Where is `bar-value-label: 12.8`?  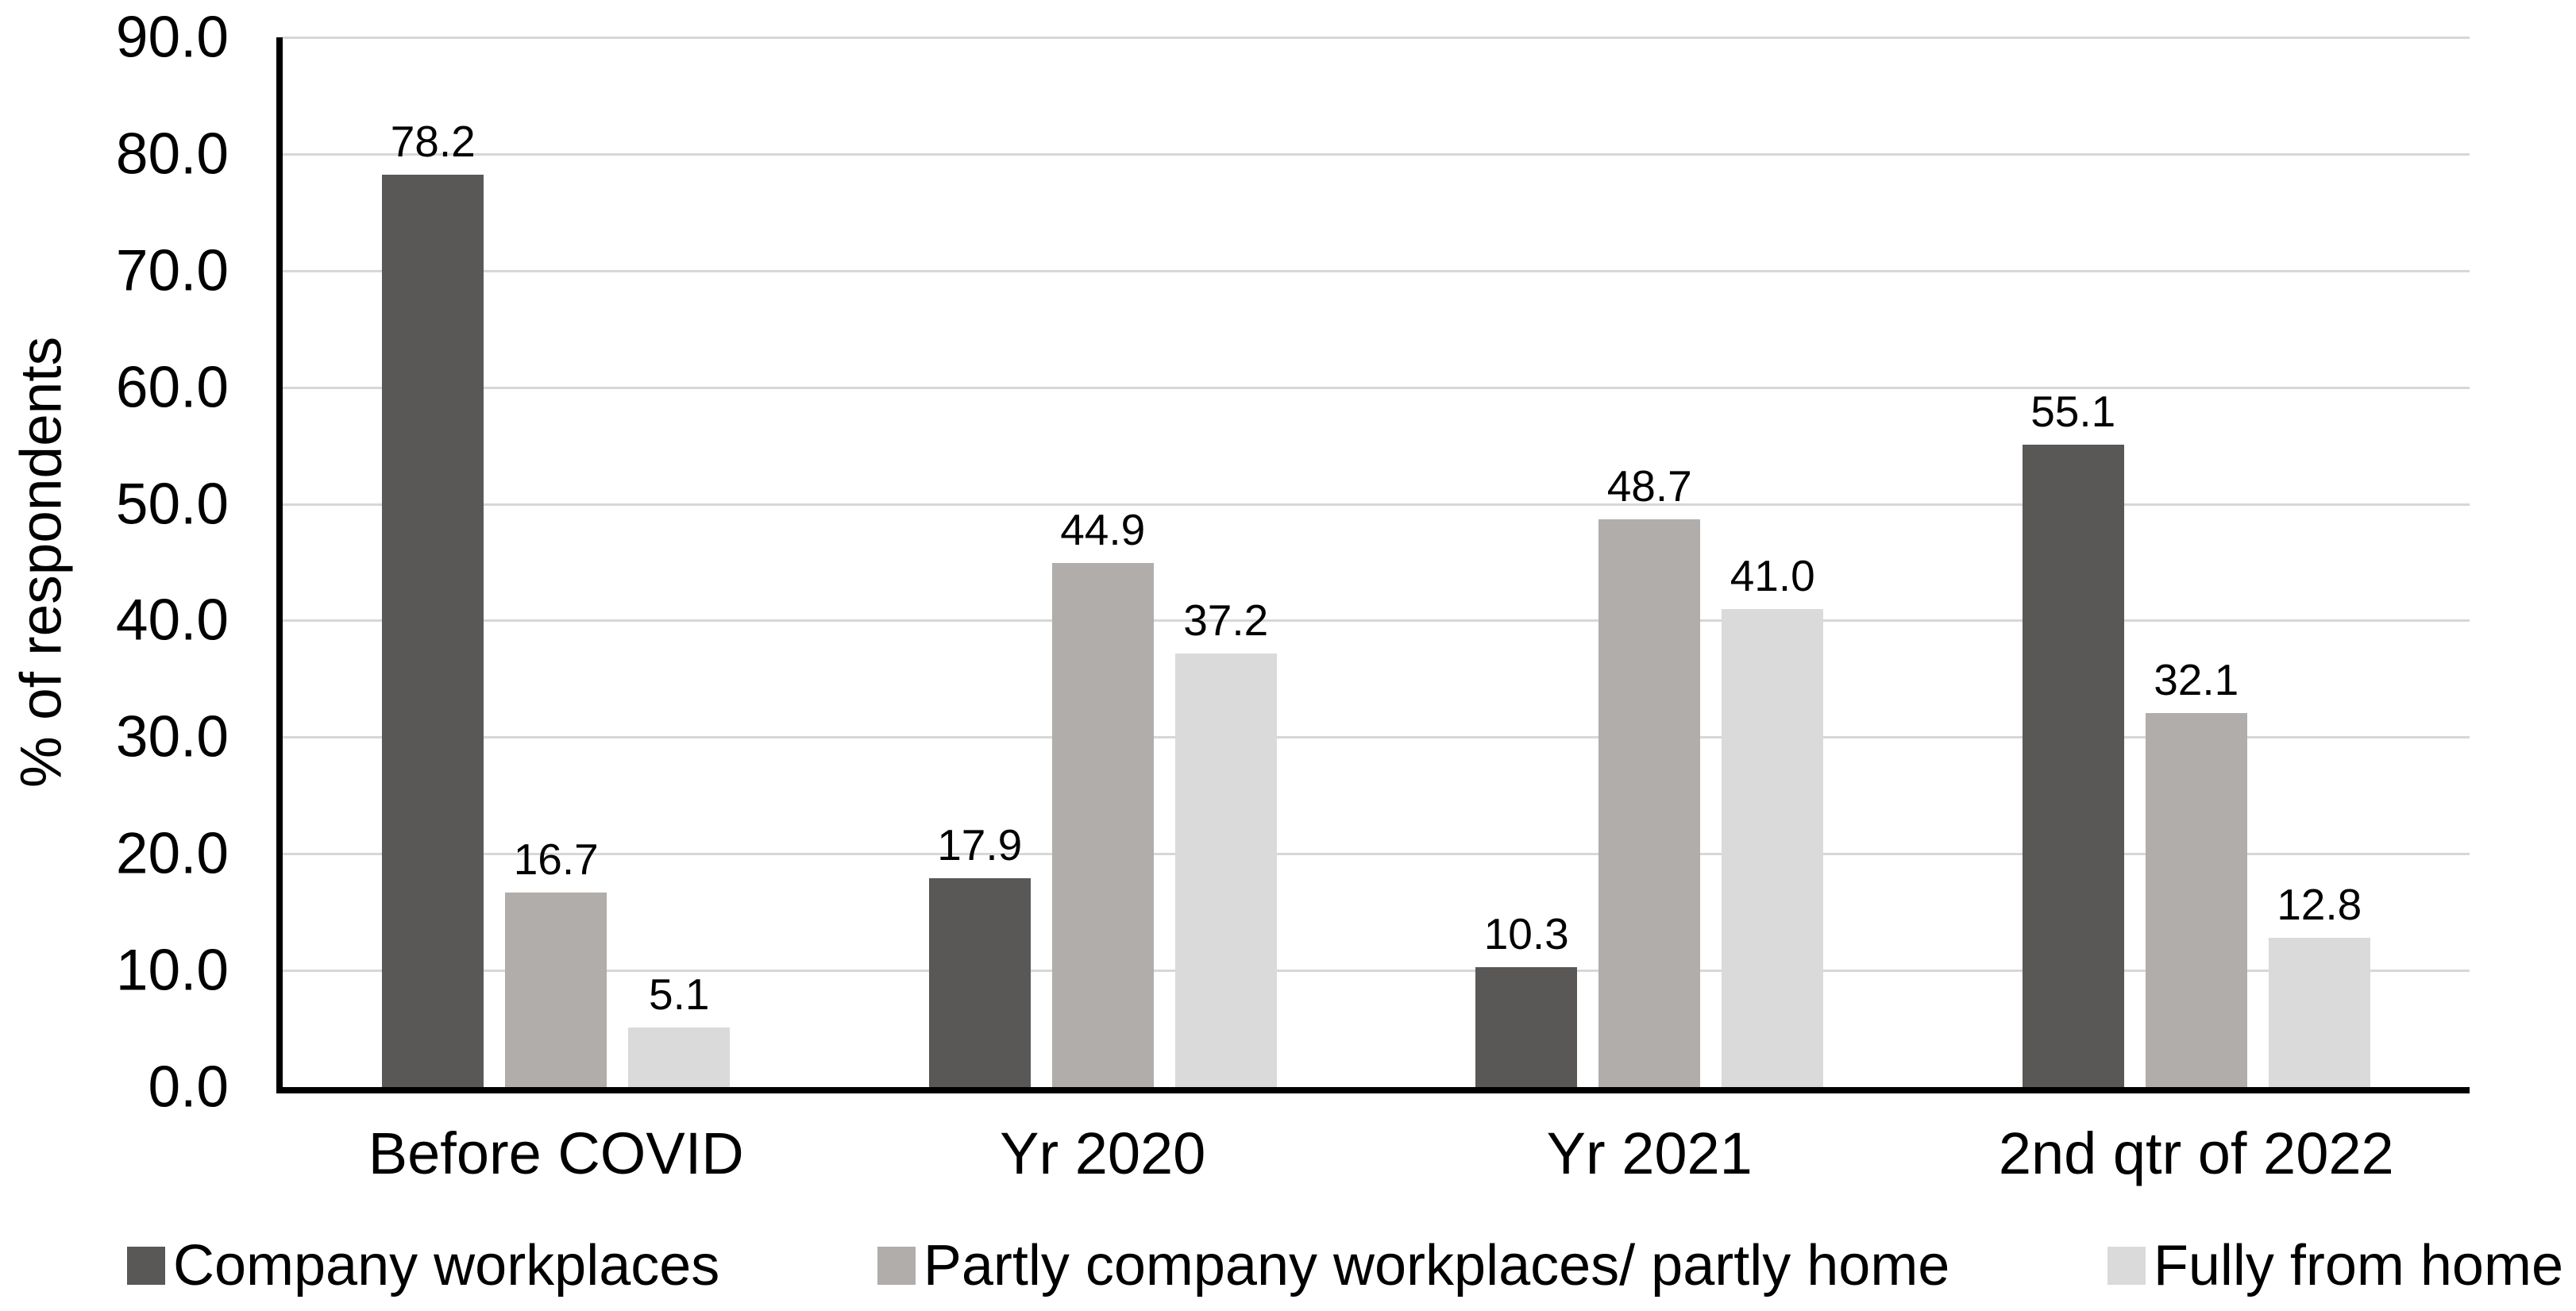 bar-value-label: 12.8 is located at coordinates (2319, 904).